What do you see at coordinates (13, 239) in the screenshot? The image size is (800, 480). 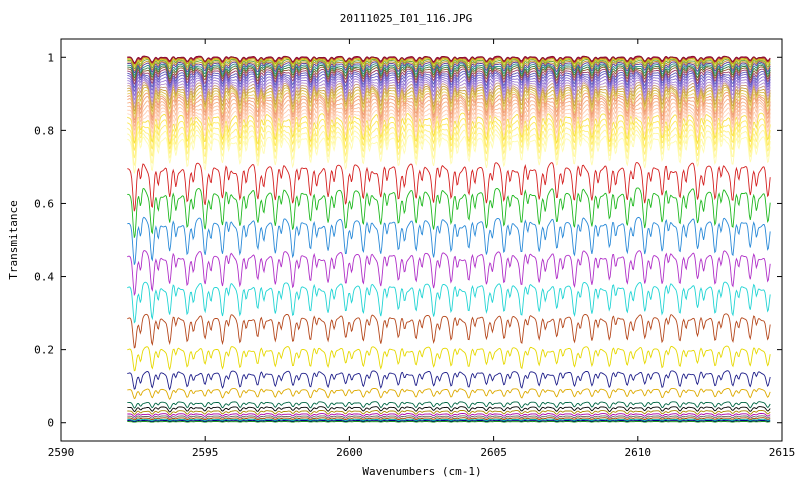 I see `y-axis-label: Transmitance` at bounding box center [13, 239].